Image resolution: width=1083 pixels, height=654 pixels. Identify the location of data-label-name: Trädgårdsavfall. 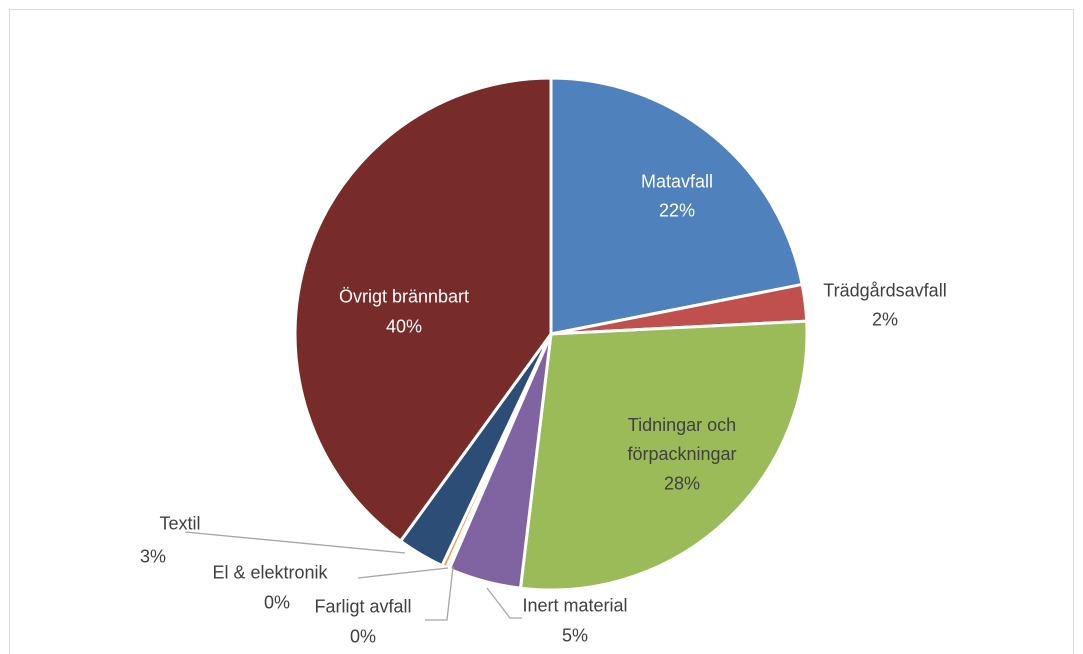
(885, 290).